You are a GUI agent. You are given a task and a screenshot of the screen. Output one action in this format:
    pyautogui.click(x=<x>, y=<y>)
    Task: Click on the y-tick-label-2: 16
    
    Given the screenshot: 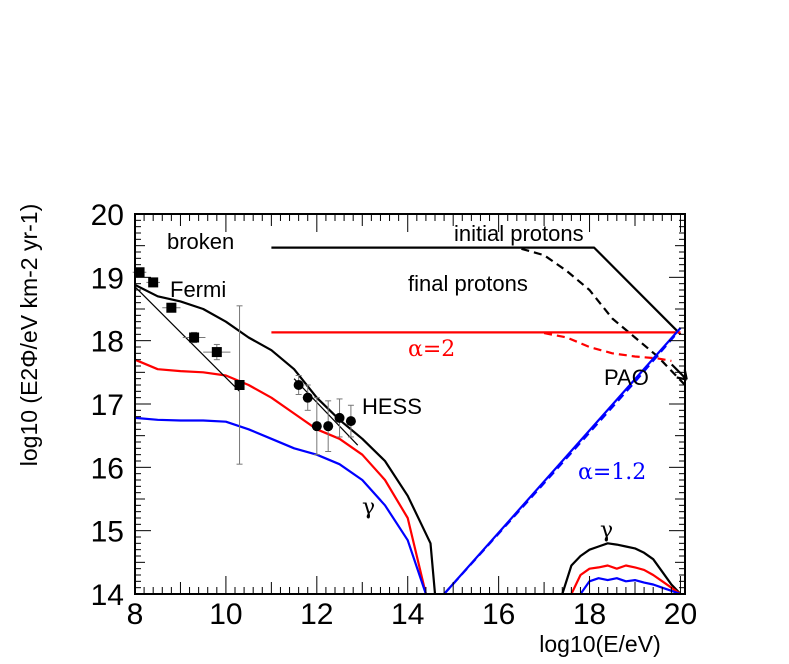 What is the action you would take?
    pyautogui.click(x=107, y=468)
    